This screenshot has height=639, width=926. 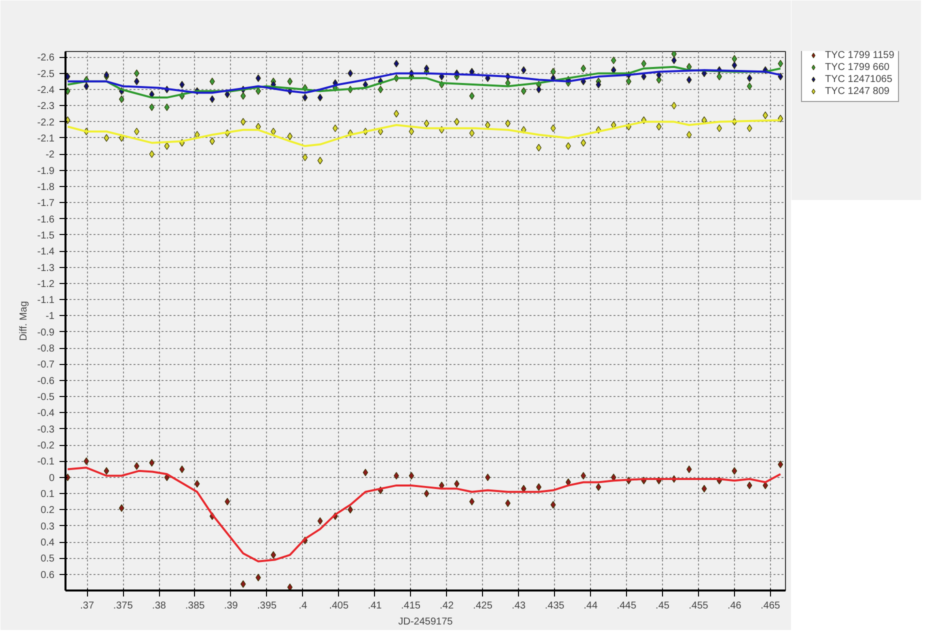 What do you see at coordinates (46, 462) in the screenshot?
I see `y-tick-label: -0.1` at bounding box center [46, 462].